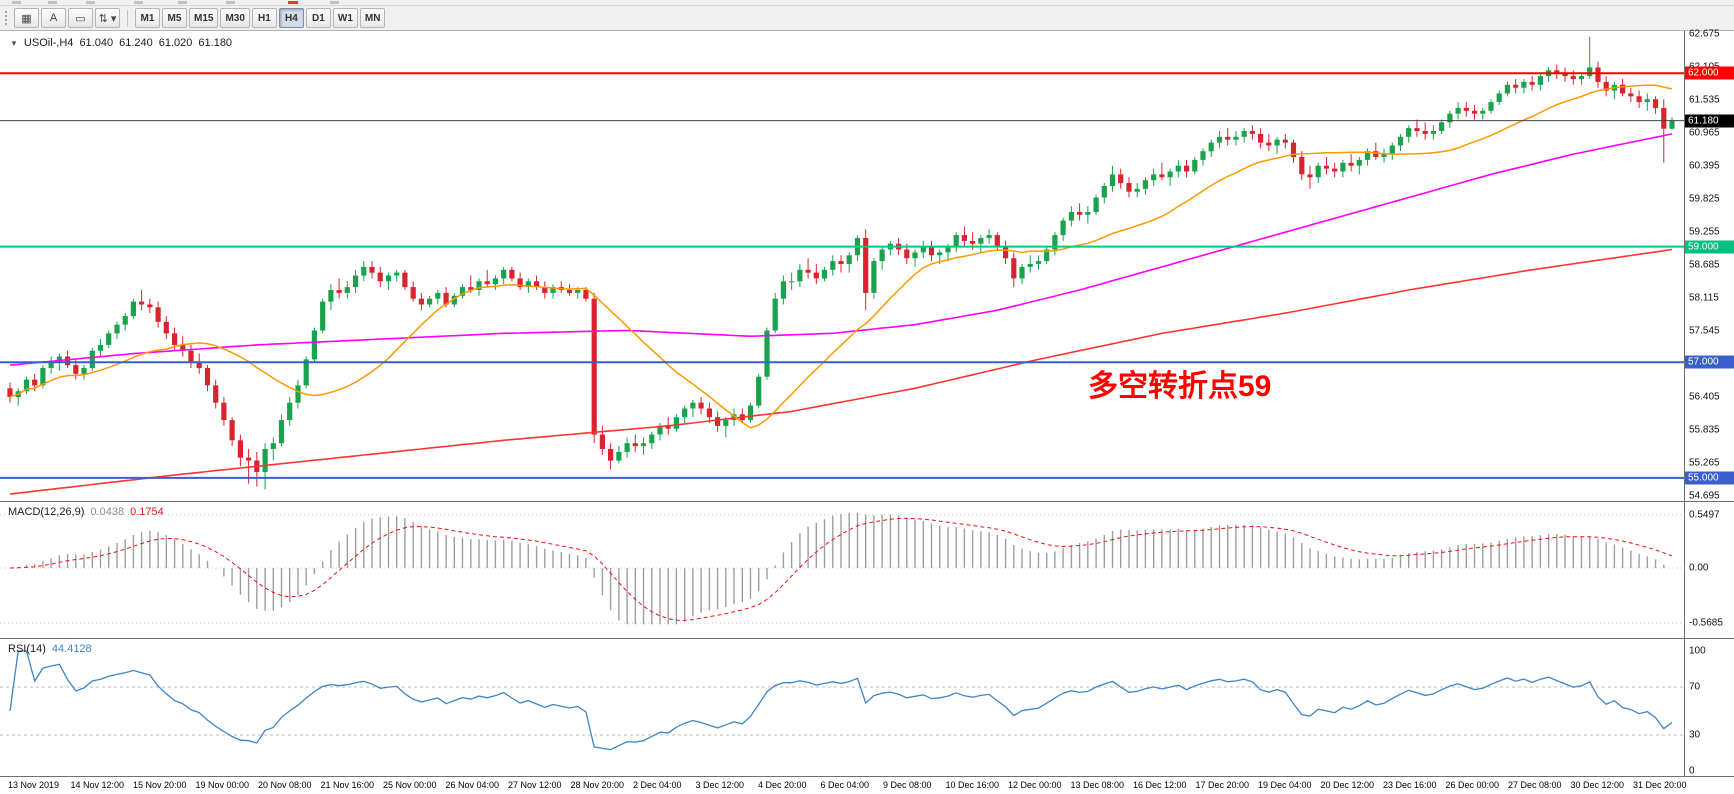 This screenshot has height=794, width=1734. I want to click on rsi-axis-label: 70, so click(1695, 687).